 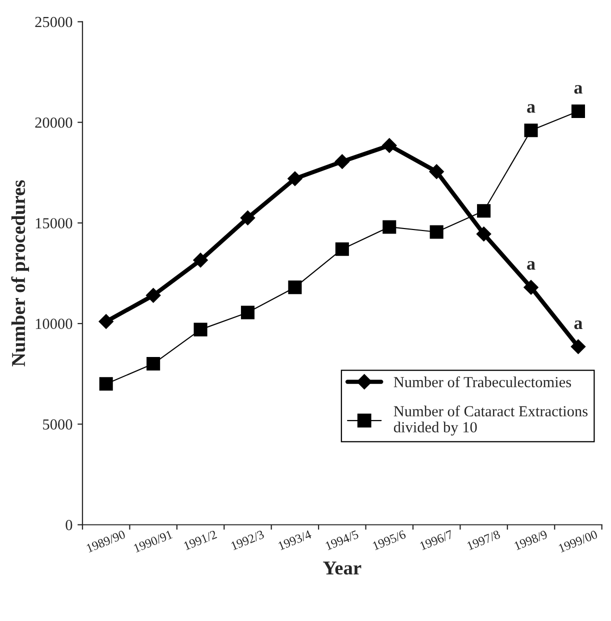 I want to click on x-axis-title: Year, so click(x=342, y=568).